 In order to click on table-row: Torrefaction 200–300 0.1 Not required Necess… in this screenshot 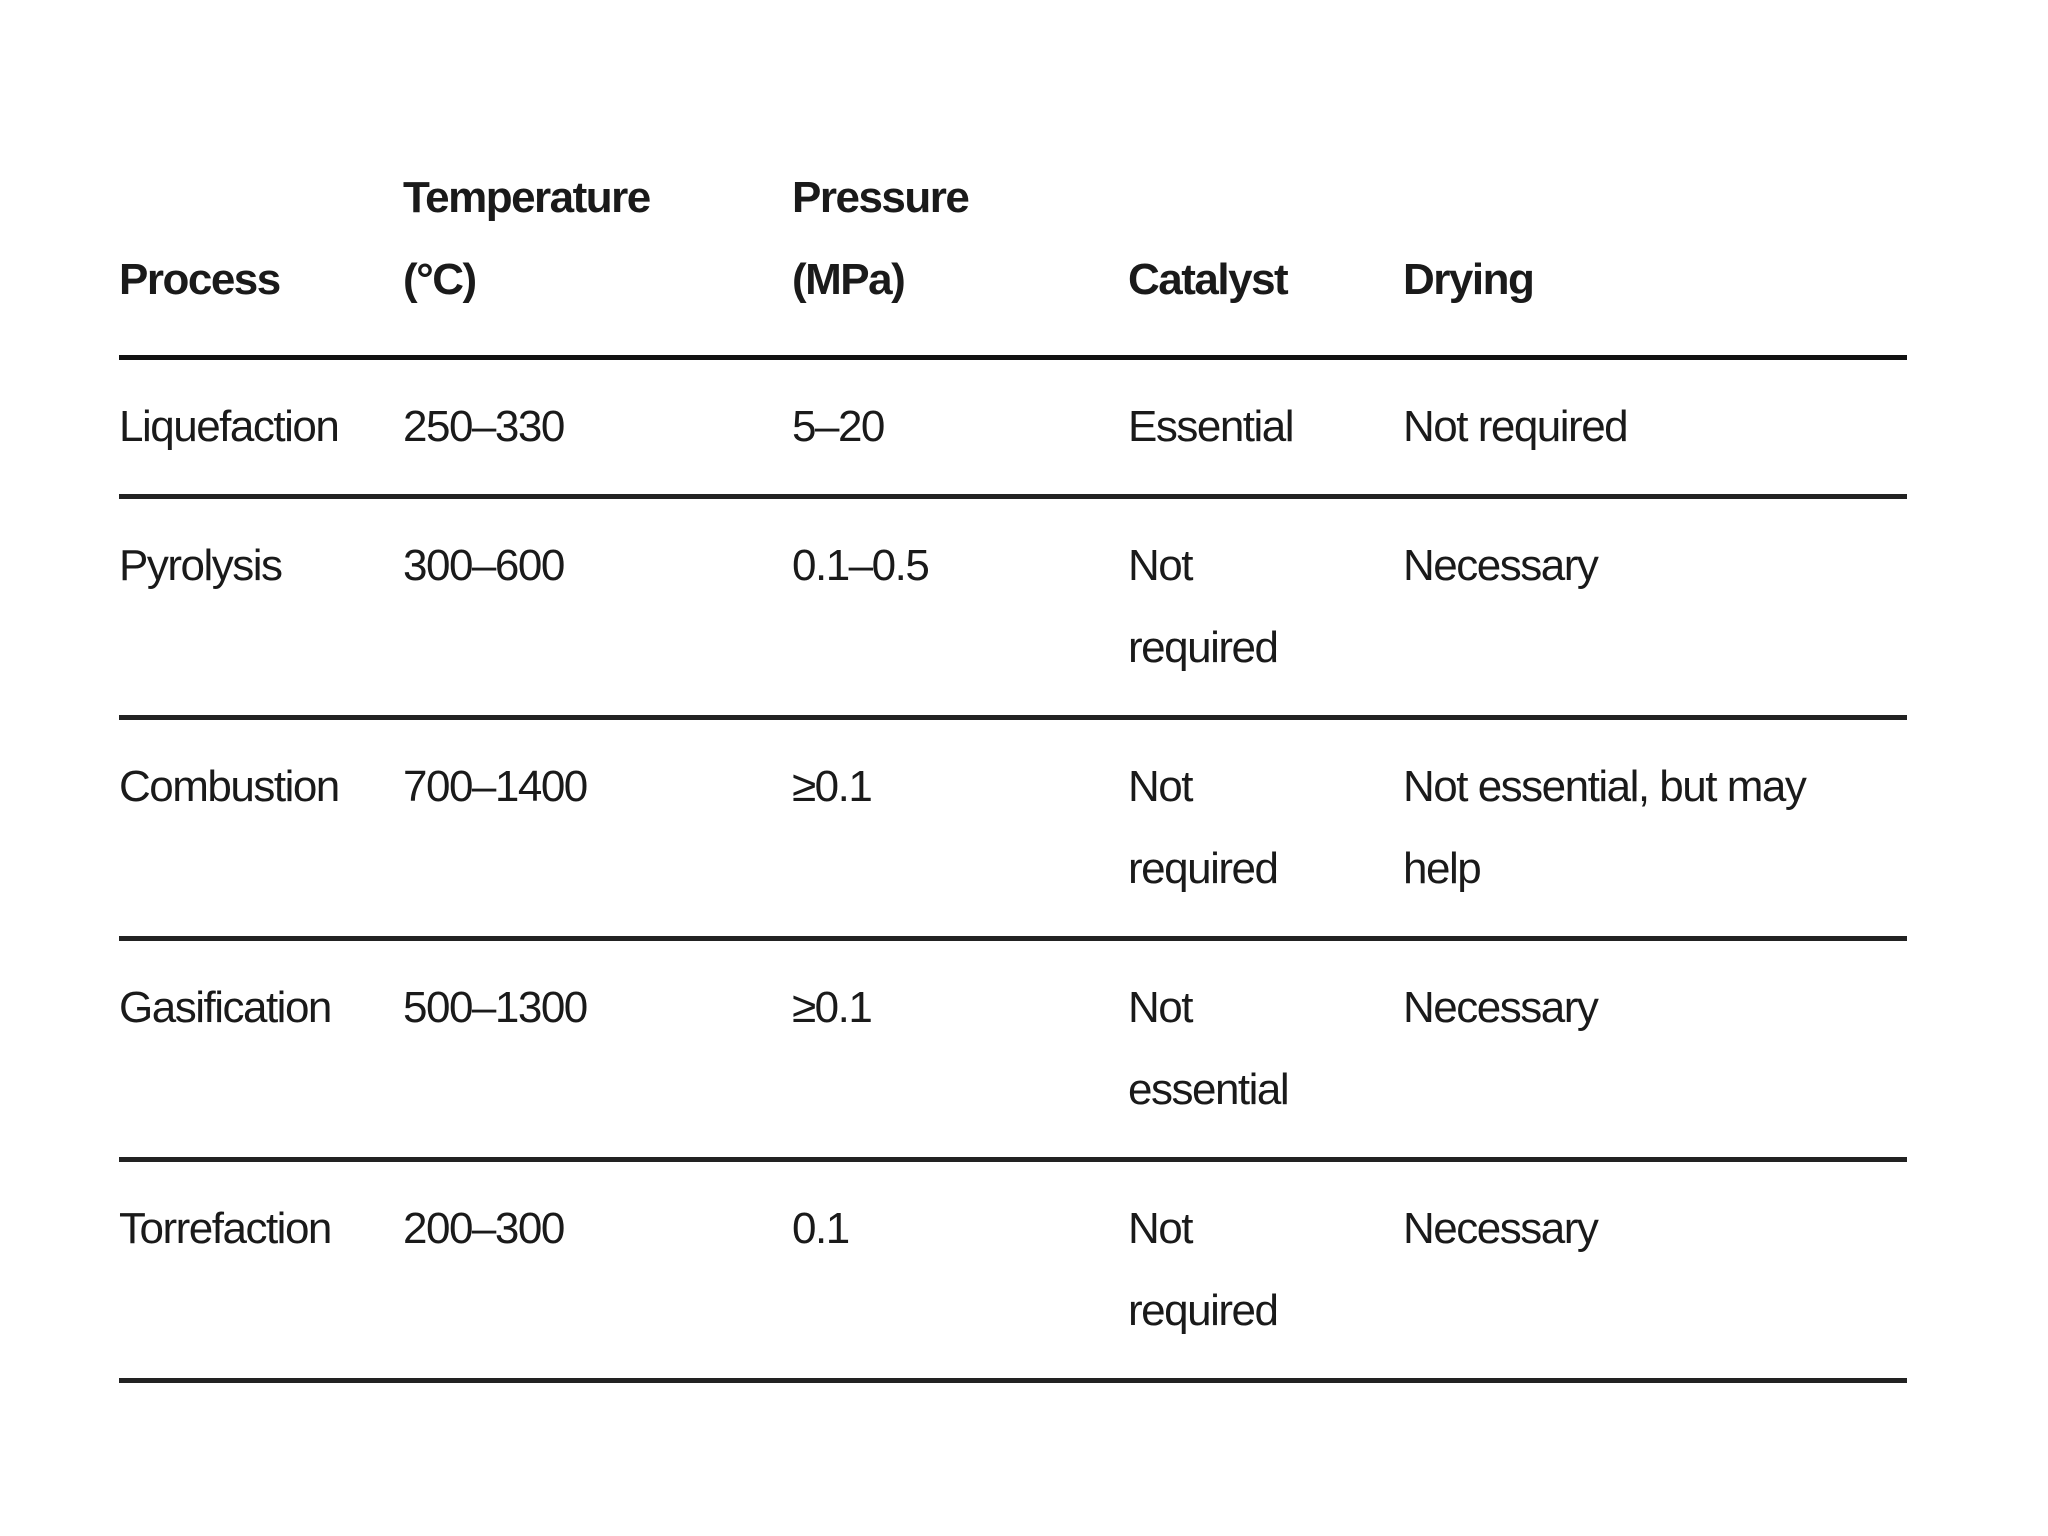, I will do `click(1013, 1271)`.